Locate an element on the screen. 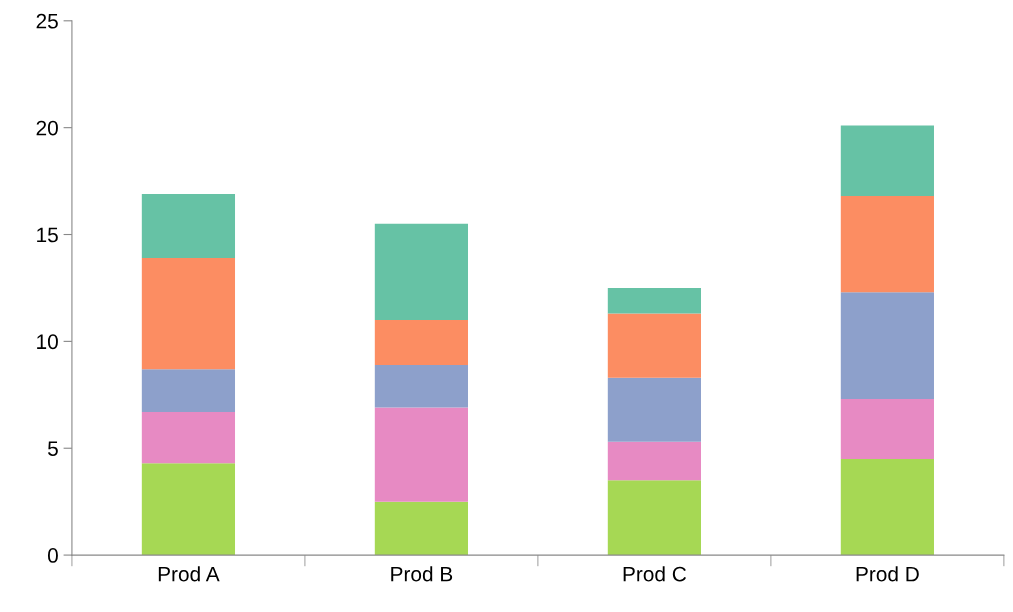 This screenshot has width=1013, height=612. y-tick-label: 10 is located at coordinates (47, 342).